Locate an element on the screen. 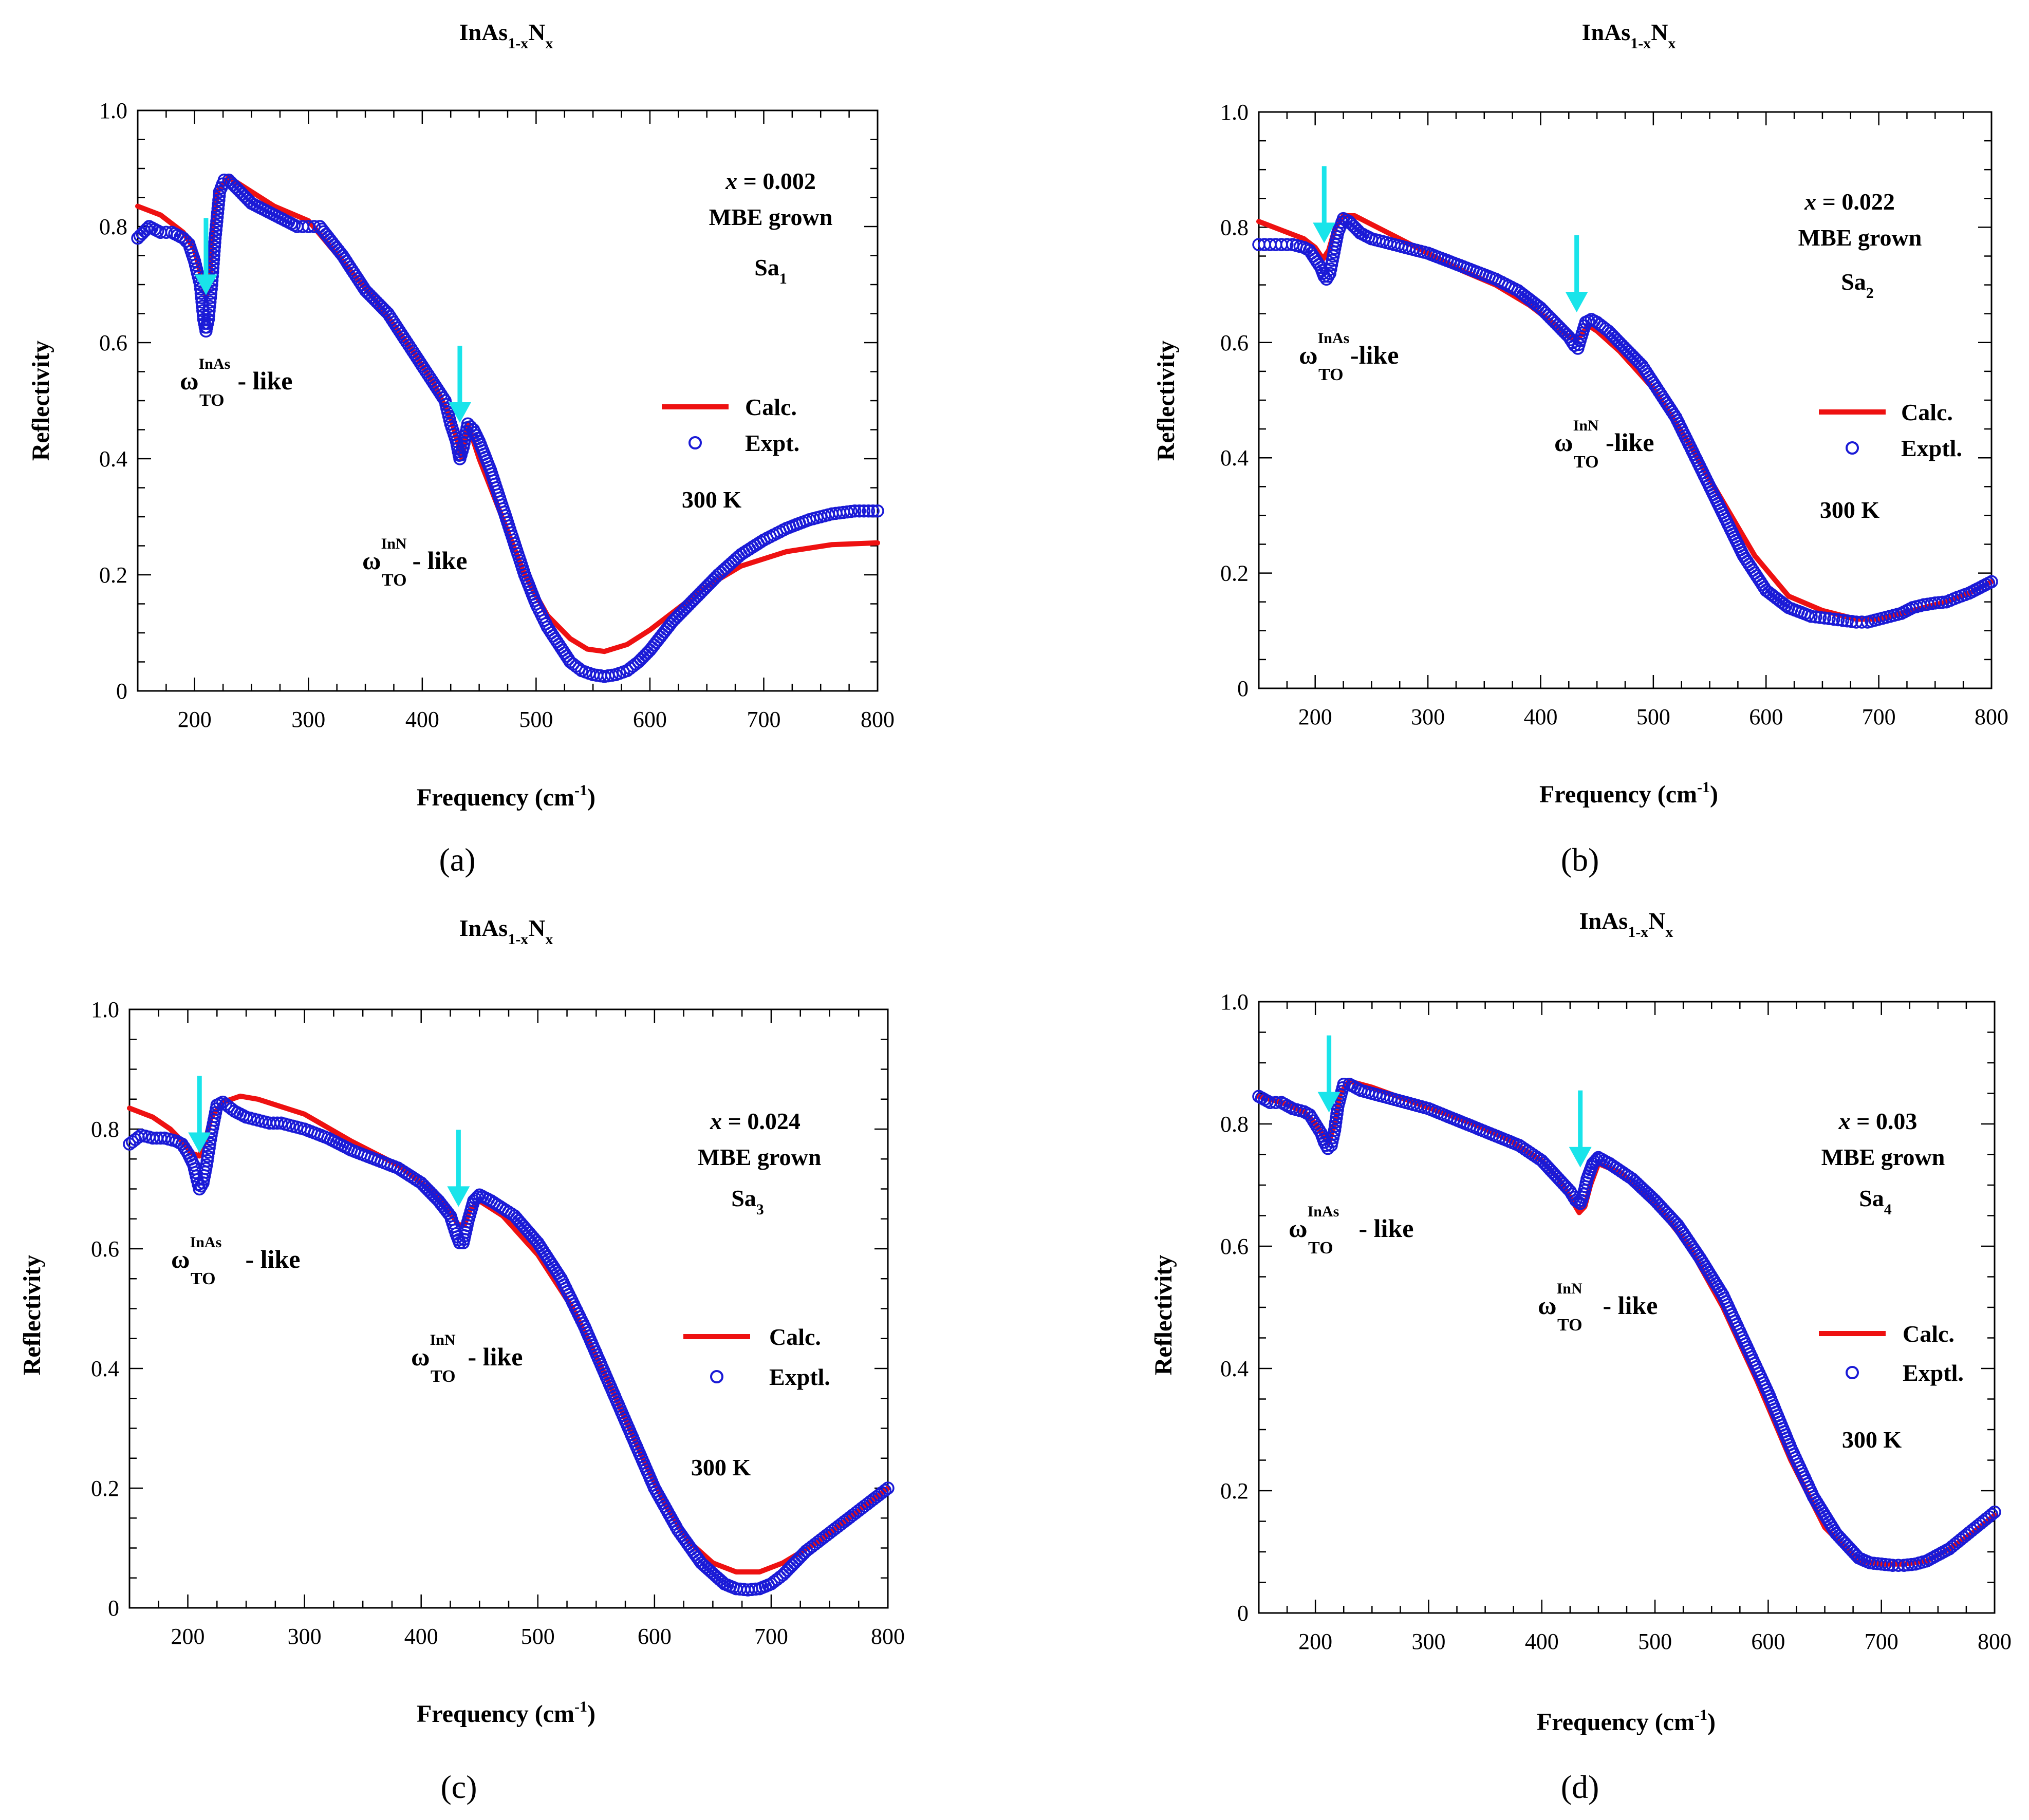 The image size is (2029, 1820). x-tick-label: 800 is located at coordinates (888, 1636).